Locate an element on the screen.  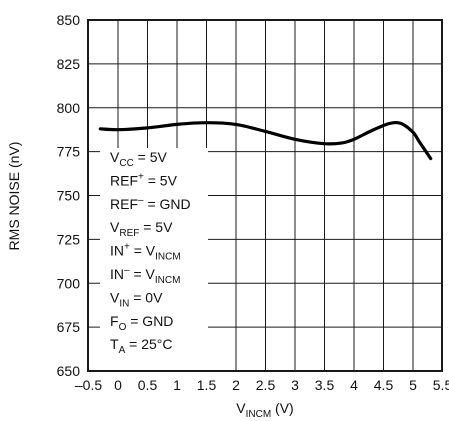
condition-line: IN+ = VINCM is located at coordinates (145, 252).